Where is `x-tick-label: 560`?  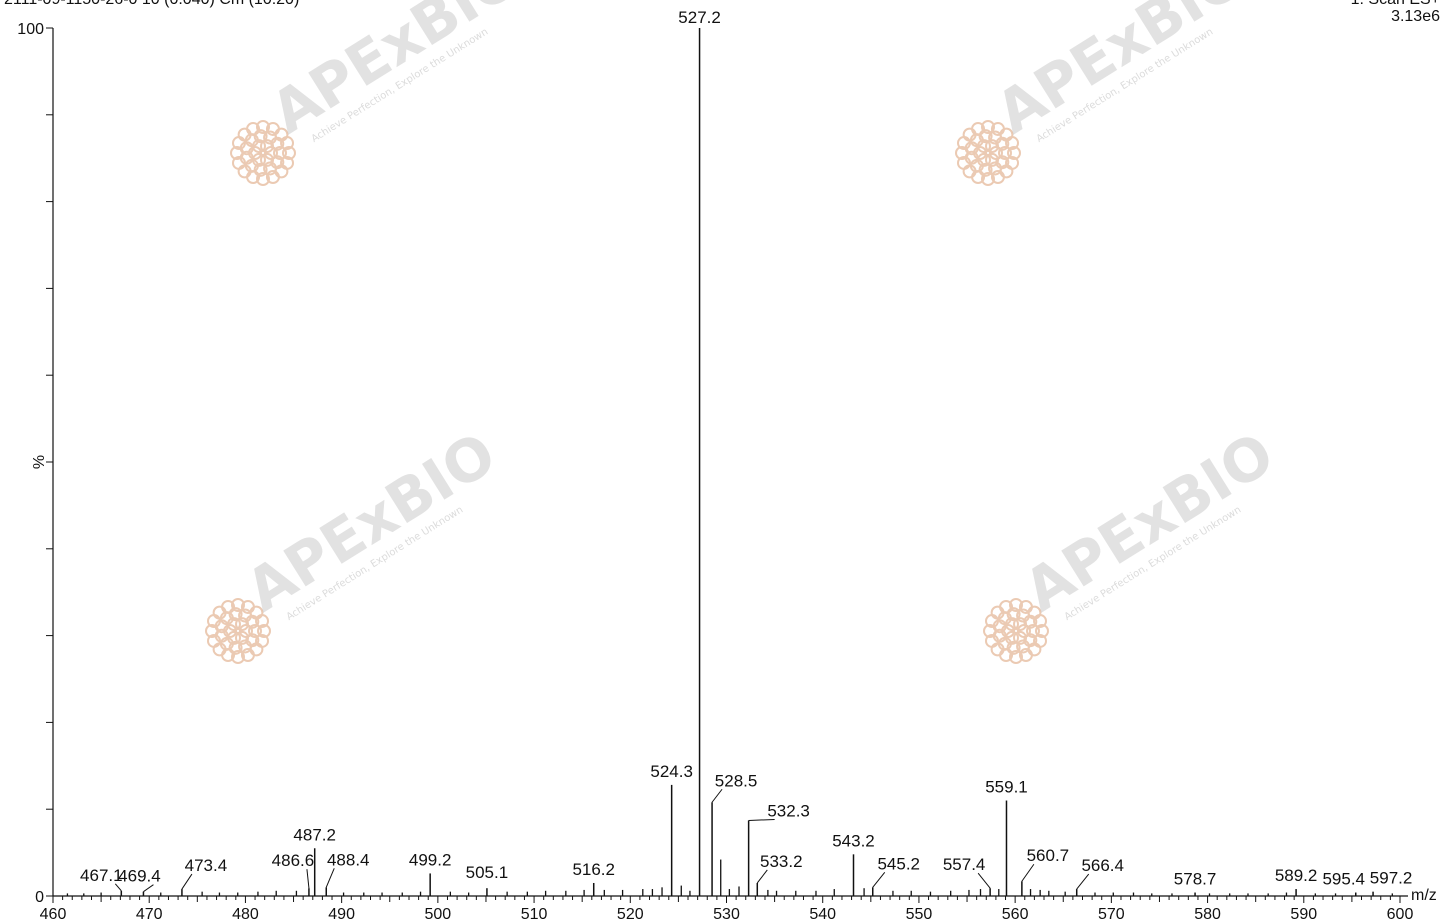
x-tick-label: 560 is located at coordinates (1015, 914).